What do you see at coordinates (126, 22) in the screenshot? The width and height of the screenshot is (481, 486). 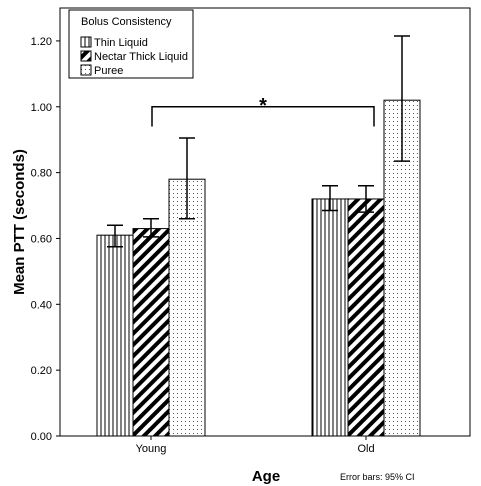 I see `legend-title: Bolus Consistency` at bounding box center [126, 22].